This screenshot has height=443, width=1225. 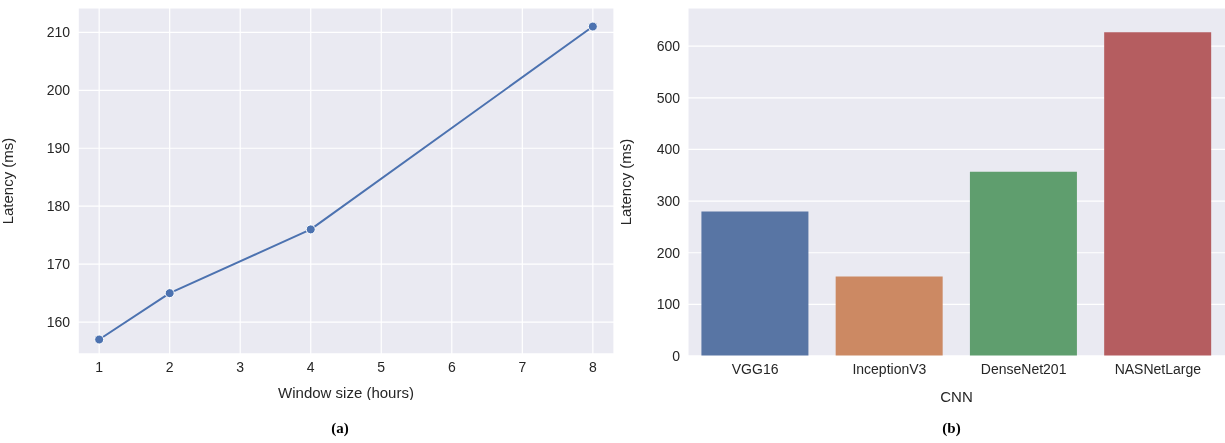 I want to click on y-tick-label: 100, so click(x=668, y=304).